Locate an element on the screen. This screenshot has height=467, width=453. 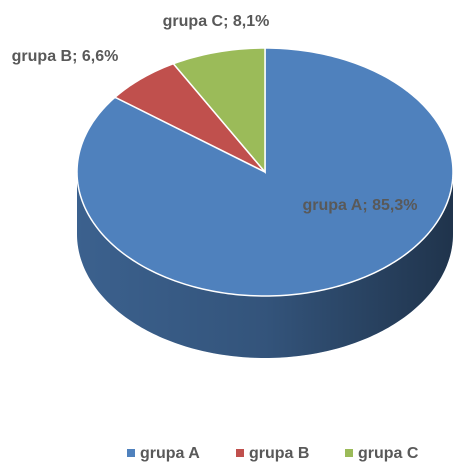
legend-label: grupa C is located at coordinates (388, 453).